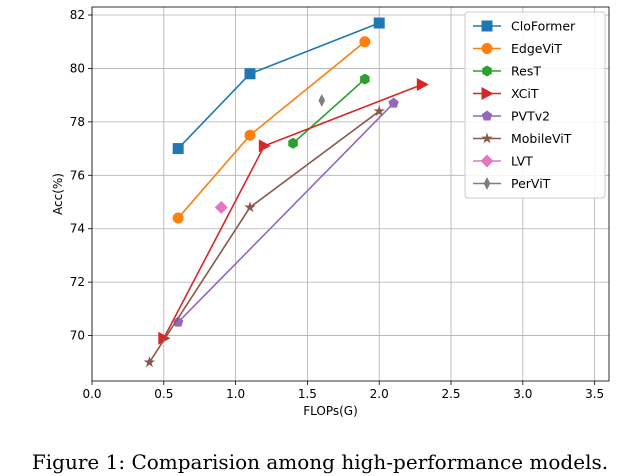 Image resolution: width=640 pixels, height=476 pixels. Describe the element at coordinates (536, 48) in the screenshot. I see `legend-label: EdgeViT` at that location.